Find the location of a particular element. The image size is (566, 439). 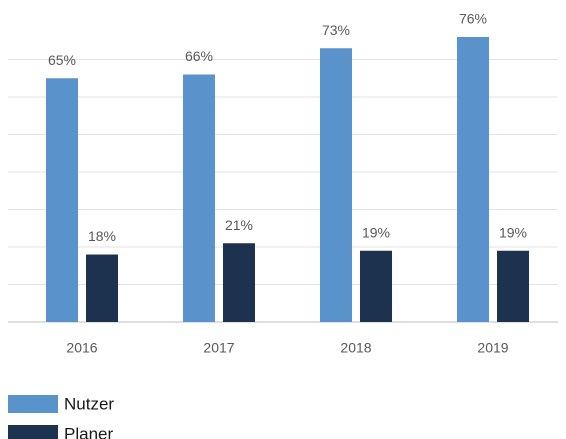

data-label: 21% is located at coordinates (239, 225).